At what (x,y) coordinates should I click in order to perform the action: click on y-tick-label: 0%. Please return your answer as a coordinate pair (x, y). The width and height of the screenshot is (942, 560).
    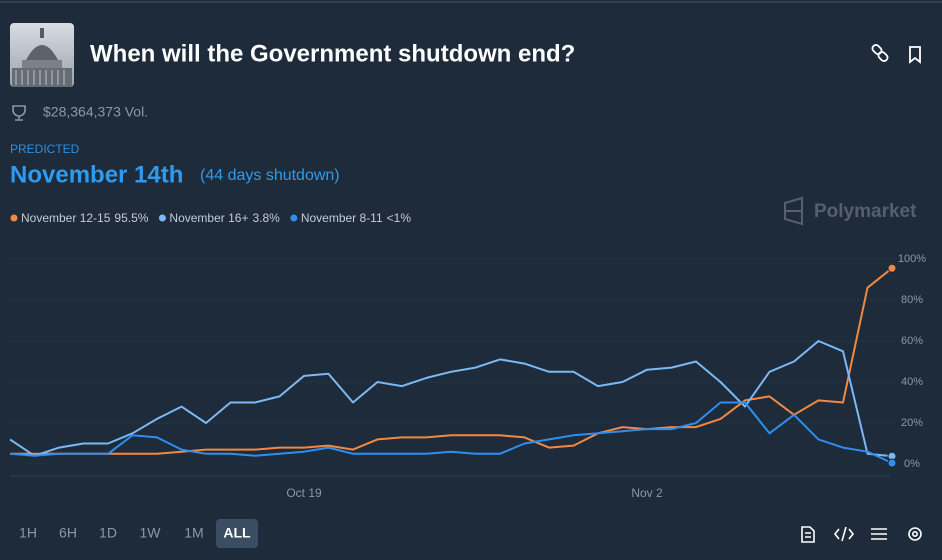
    Looking at the image, I should click on (912, 464).